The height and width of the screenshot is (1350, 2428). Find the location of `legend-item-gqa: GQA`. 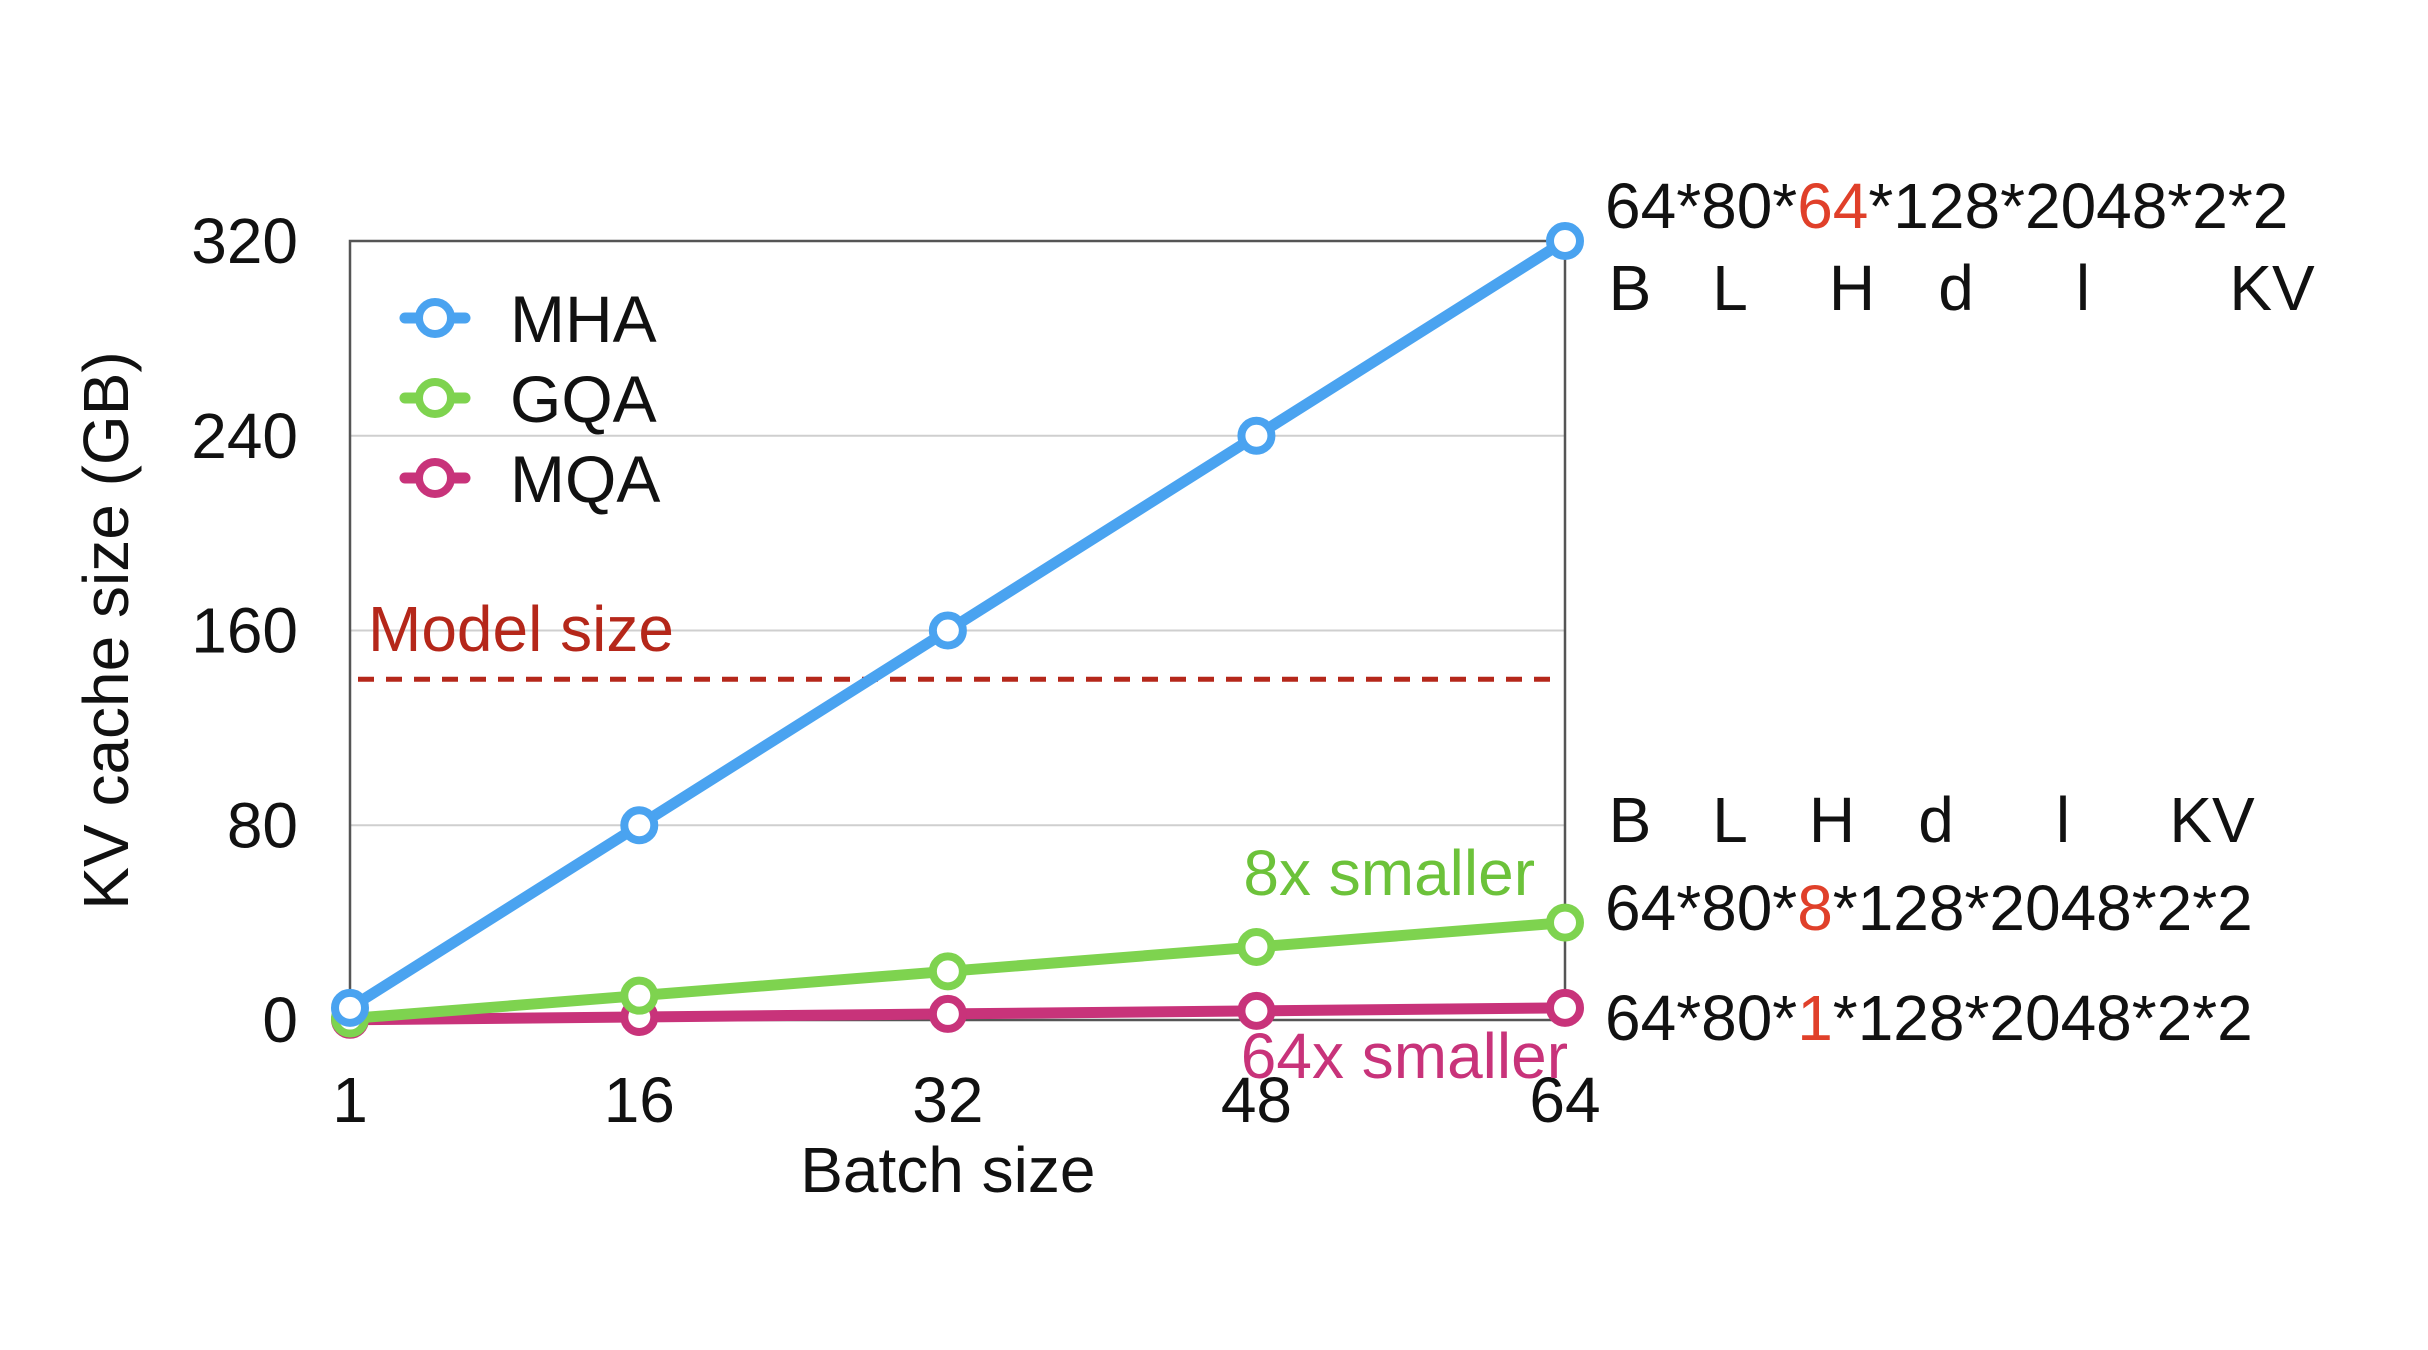

legend-item-gqa: GQA is located at coordinates (528, 399).